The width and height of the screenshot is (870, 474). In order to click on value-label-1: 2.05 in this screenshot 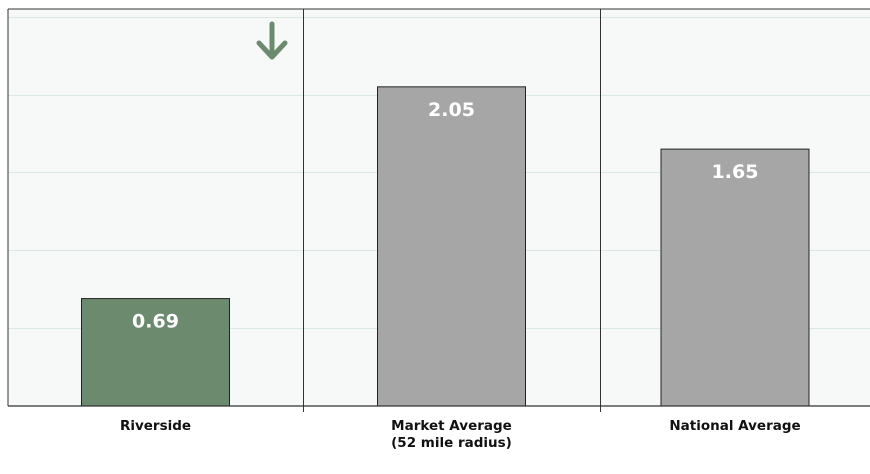, I will do `click(451, 110)`.